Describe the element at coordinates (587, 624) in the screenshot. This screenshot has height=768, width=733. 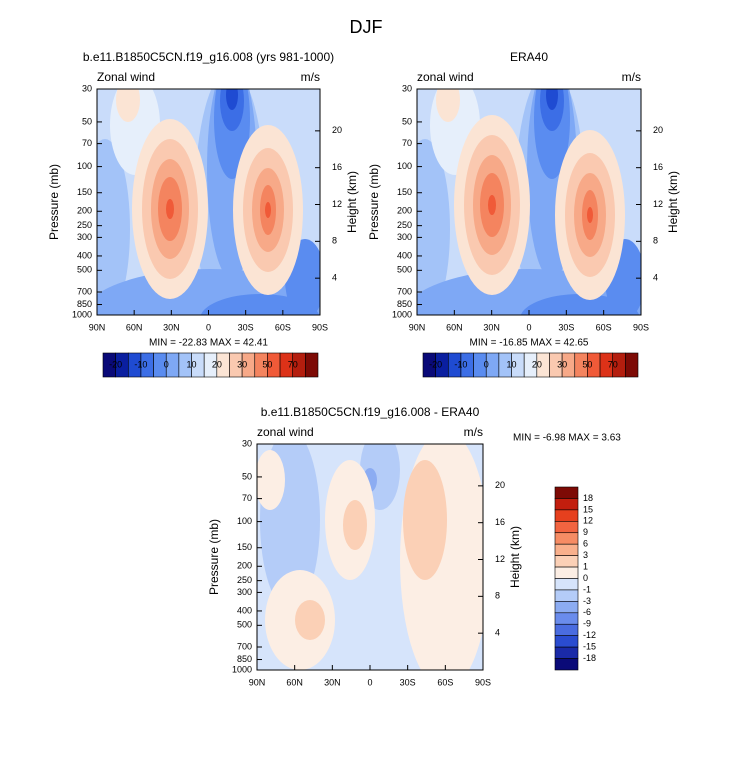
I see `colorbar-label: -9` at that location.